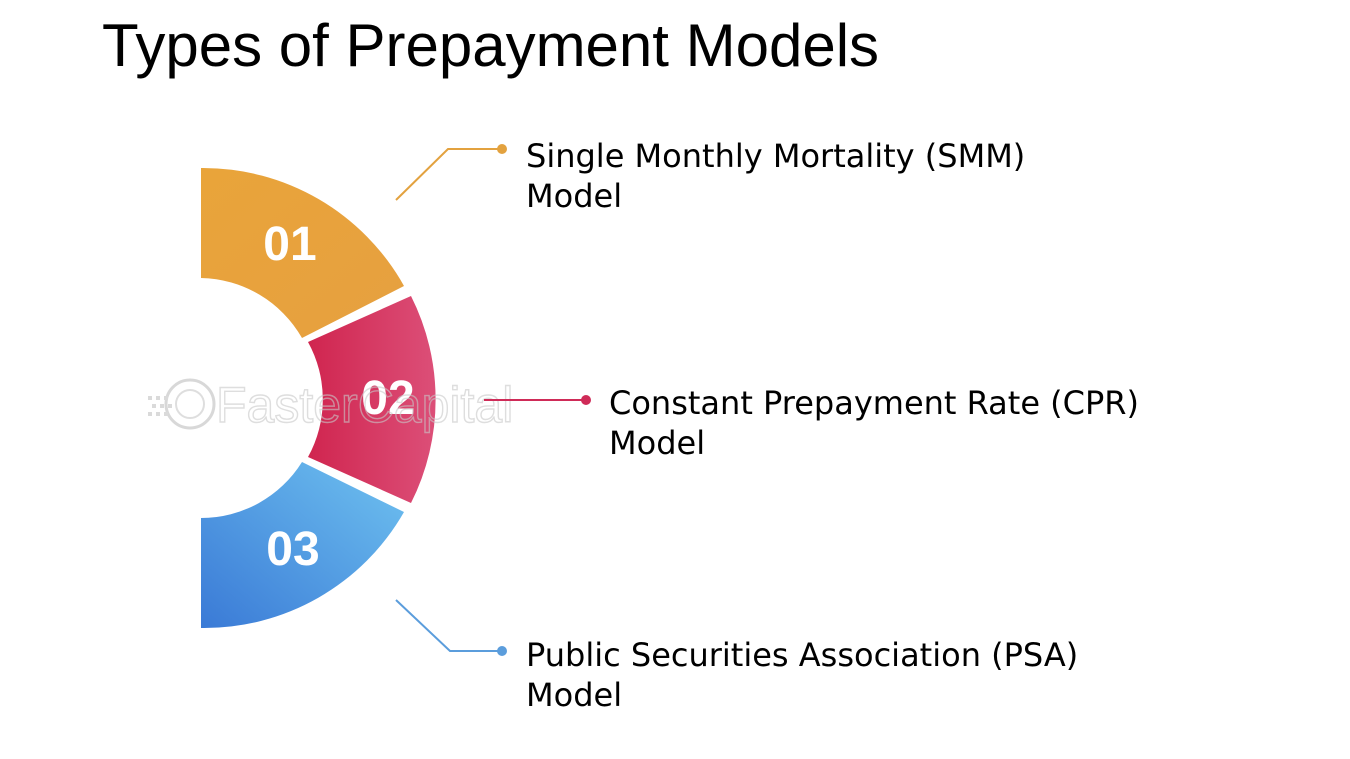  Describe the element at coordinates (502, 149) in the screenshot. I see `connector-01-dot` at that location.